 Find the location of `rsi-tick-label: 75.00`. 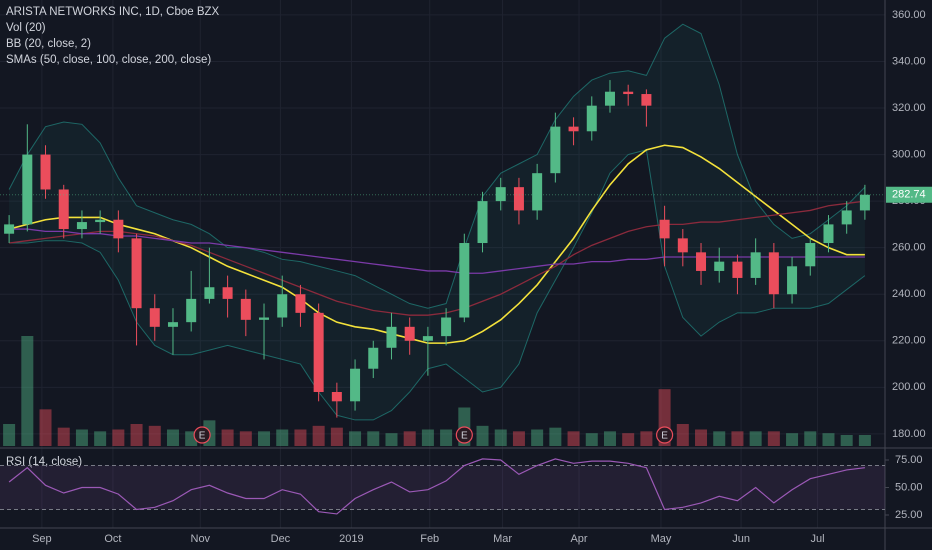

rsi-tick-label: 75.00 is located at coordinates (909, 460).